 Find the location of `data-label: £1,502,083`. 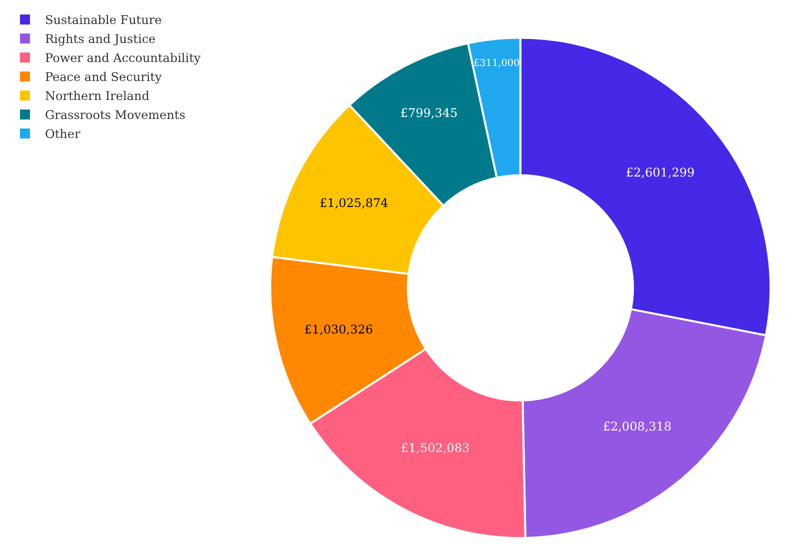

data-label: £1,502,083 is located at coordinates (435, 447).